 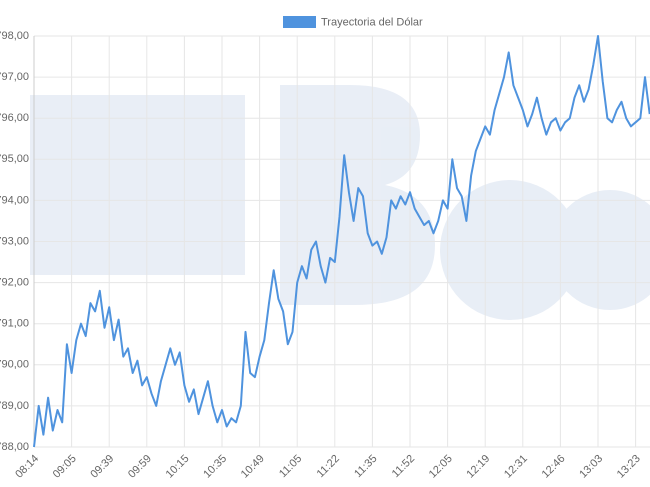 What do you see at coordinates (14, 283) in the screenshot?
I see `y-tick-label: 792,00` at bounding box center [14, 283].